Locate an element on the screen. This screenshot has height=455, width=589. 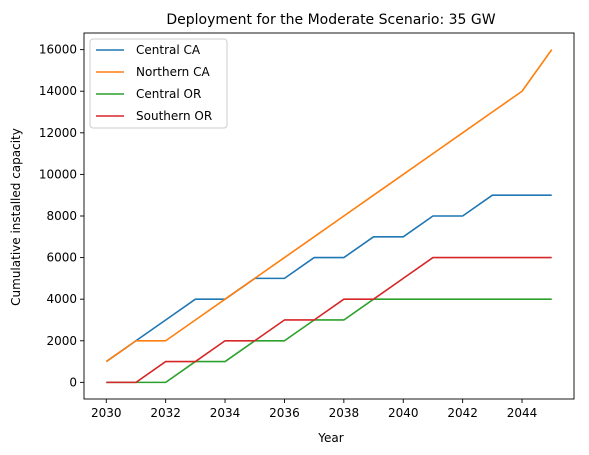
y-tick-label: 10000 is located at coordinates (58, 174).